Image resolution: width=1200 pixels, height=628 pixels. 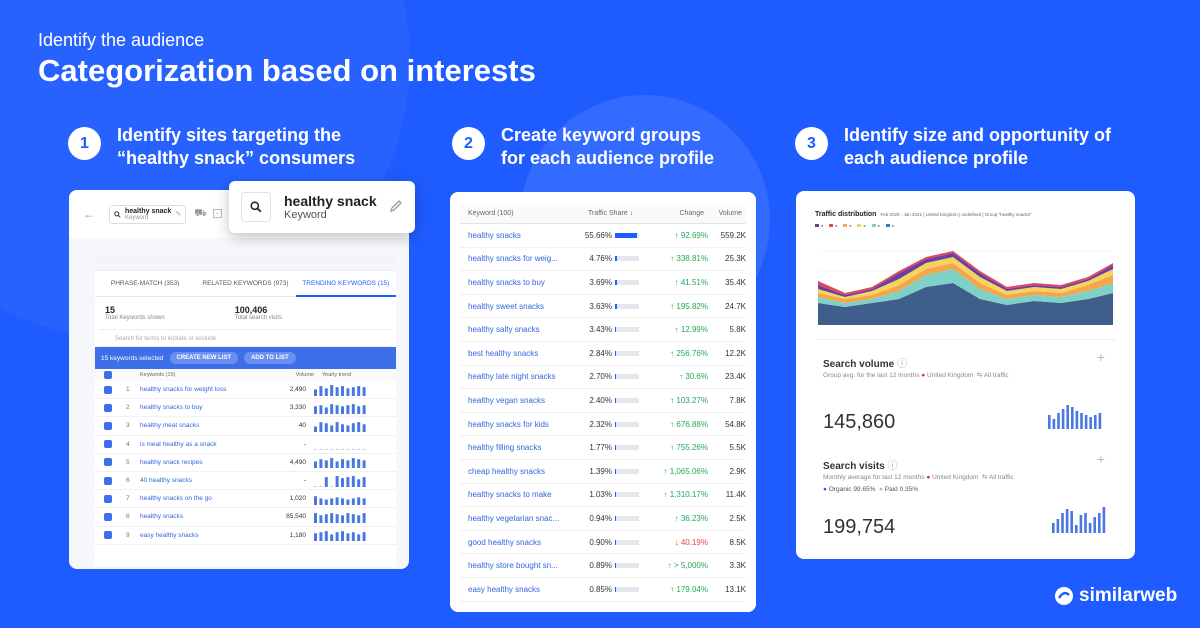 What do you see at coordinates (176, 499) in the screenshot?
I see `row-keyword: healthy snacks on the go` at bounding box center [176, 499].